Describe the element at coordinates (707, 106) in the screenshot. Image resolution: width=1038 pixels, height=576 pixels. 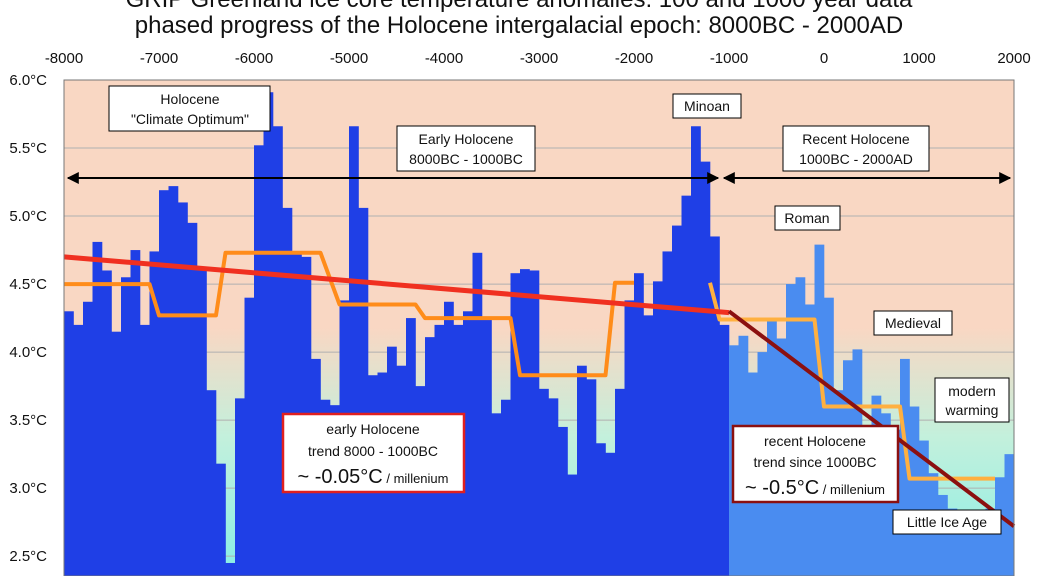
I see `annotation-minoan: Minoan` at that location.